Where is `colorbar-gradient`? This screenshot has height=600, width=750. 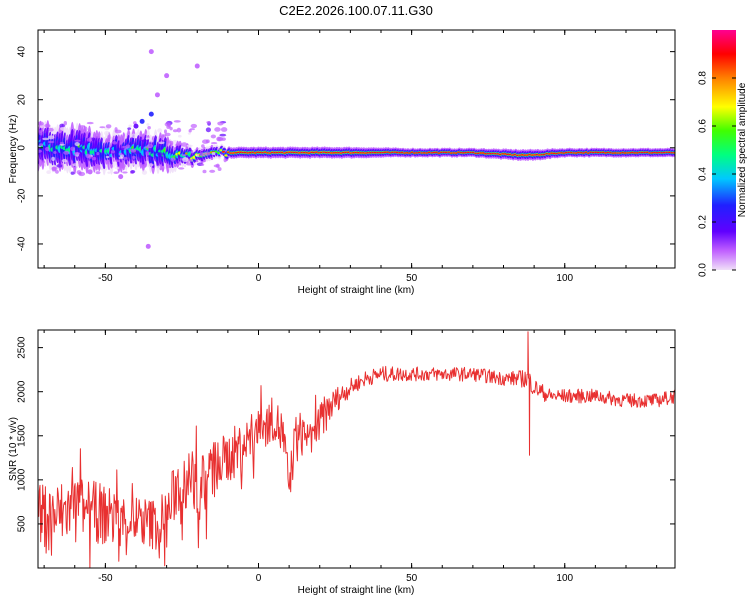
colorbar-gradient is located at coordinates (724, 150).